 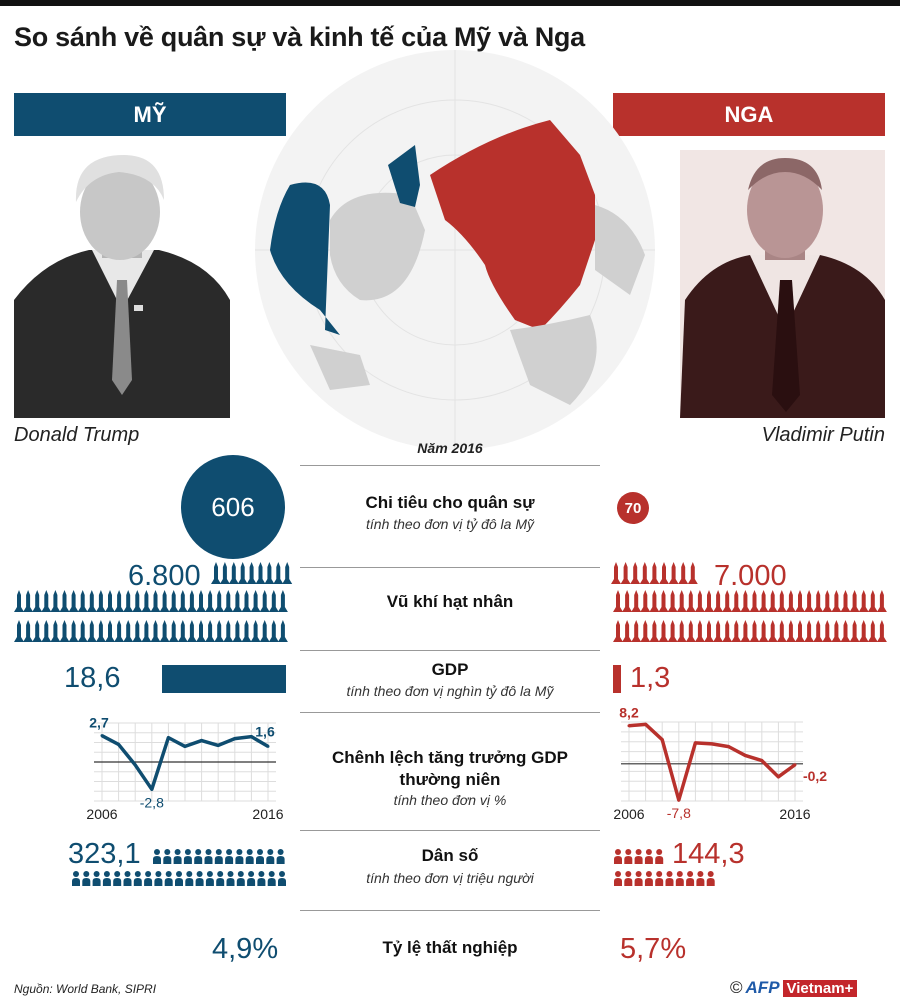 I want to click on russia-growth-chart: 8,2 -7,8 -0,2 2006 2016, so click(x=720, y=763).